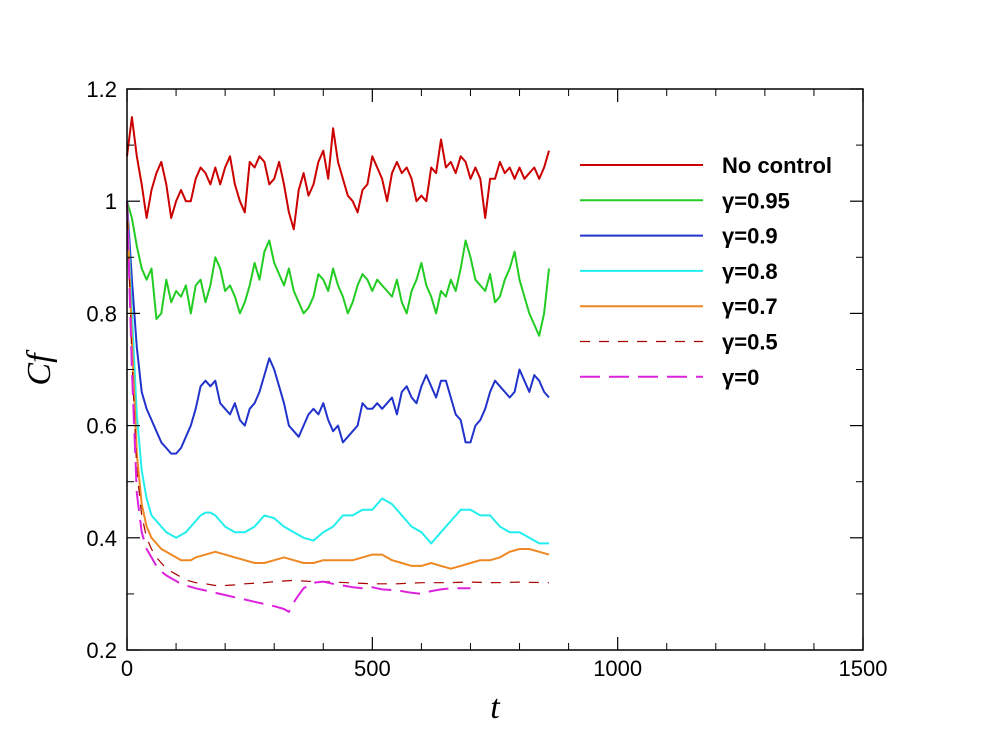 This screenshot has height=731, width=982. Describe the element at coordinates (756, 200) in the screenshot. I see `legend-label-1: γ=0.95` at that location.